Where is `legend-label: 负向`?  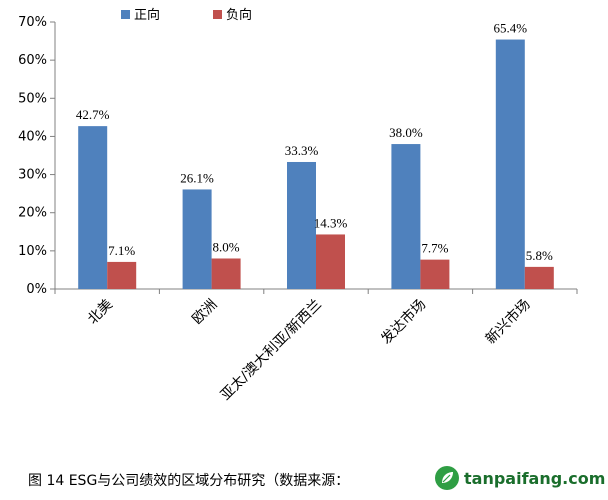 legend-label: 负向 is located at coordinates (239, 15).